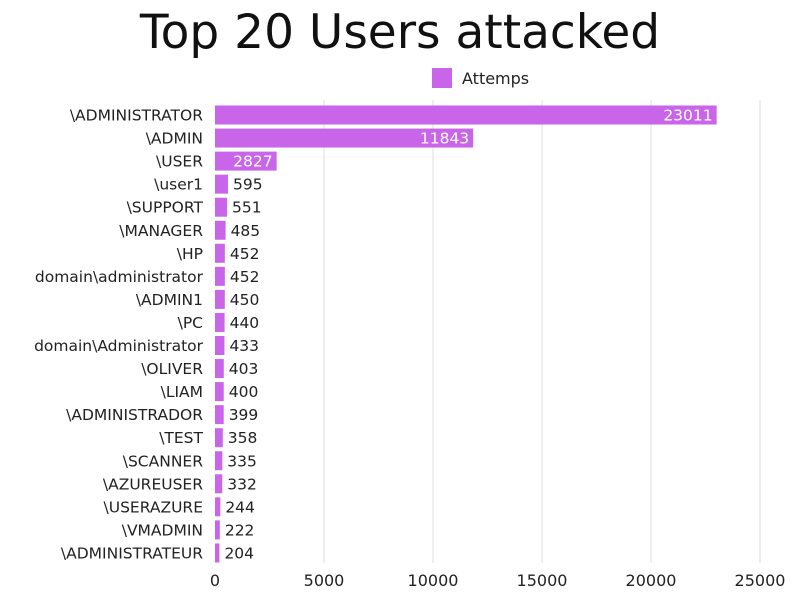  Describe the element at coordinates (246, 231) in the screenshot. I see `value-label: 485` at that location.